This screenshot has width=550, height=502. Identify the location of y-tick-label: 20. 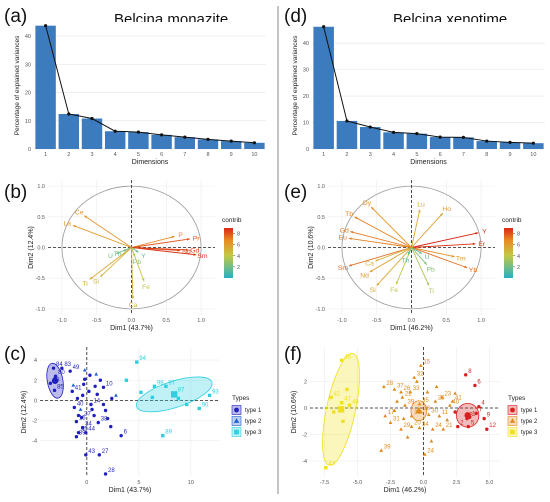
(28, 94).